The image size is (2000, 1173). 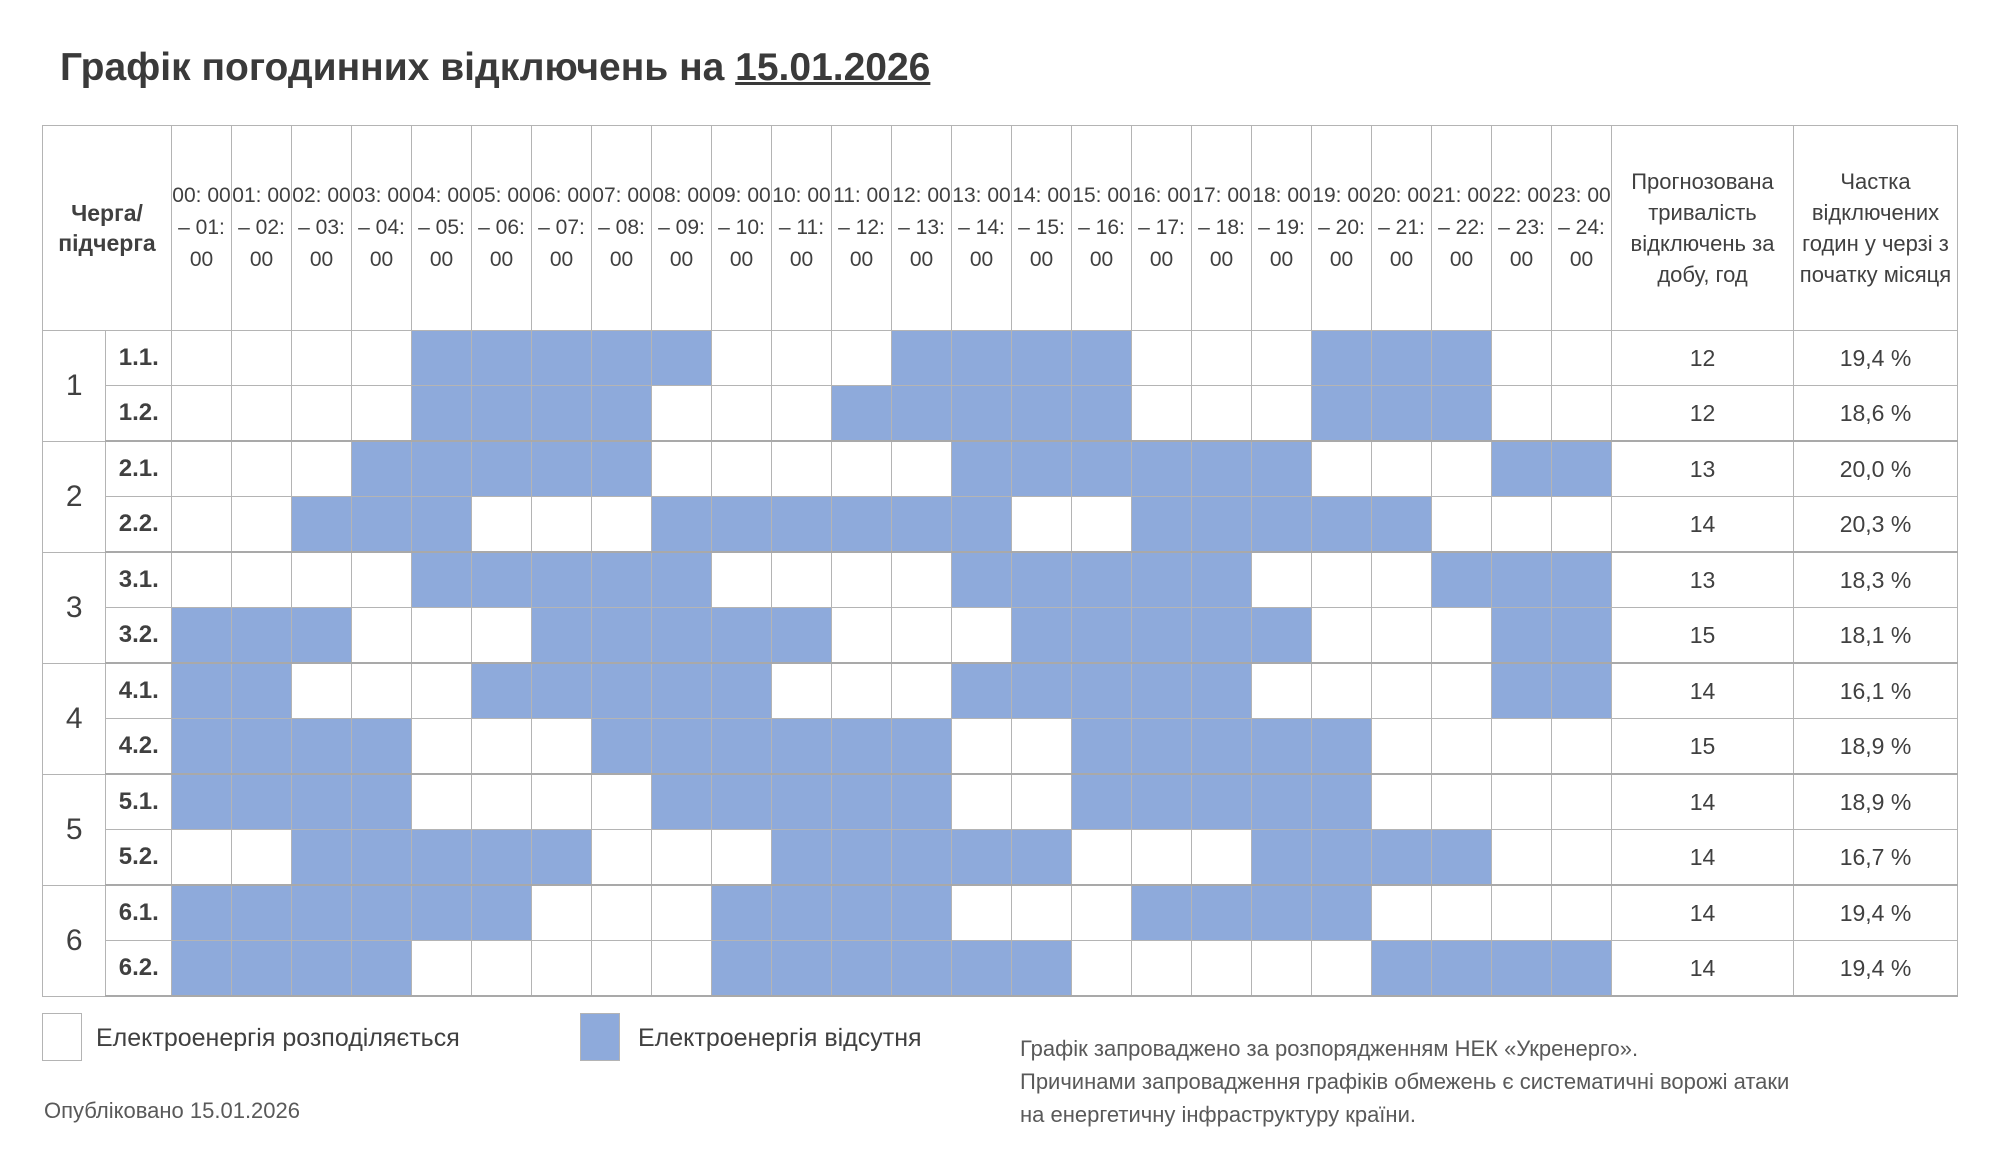 What do you see at coordinates (561, 228) in the screenshot?
I see `hour-header: 06: 00 – 07: 00` at bounding box center [561, 228].